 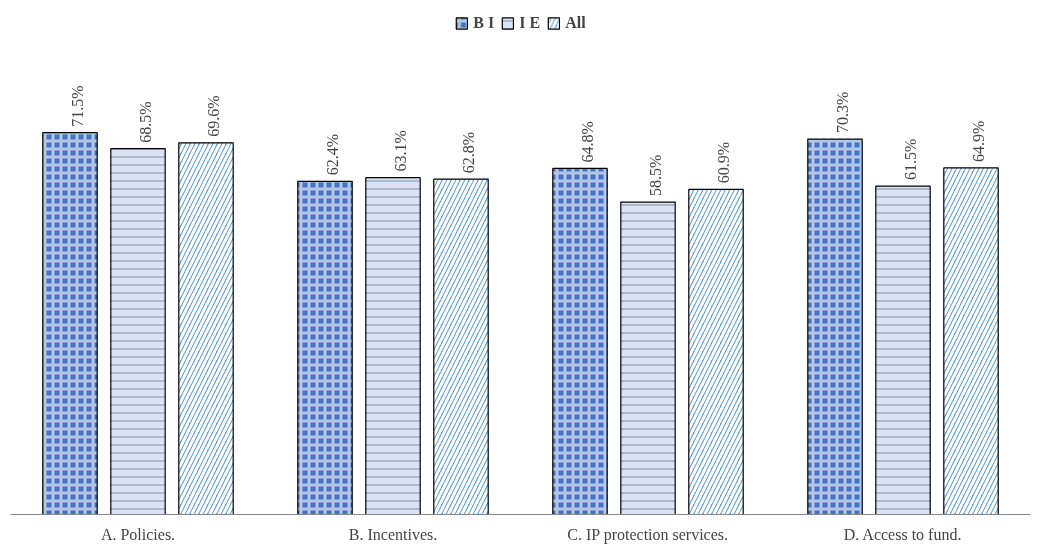 What do you see at coordinates (213, 116) in the screenshot?
I see `data-label: 69.6%` at bounding box center [213, 116].